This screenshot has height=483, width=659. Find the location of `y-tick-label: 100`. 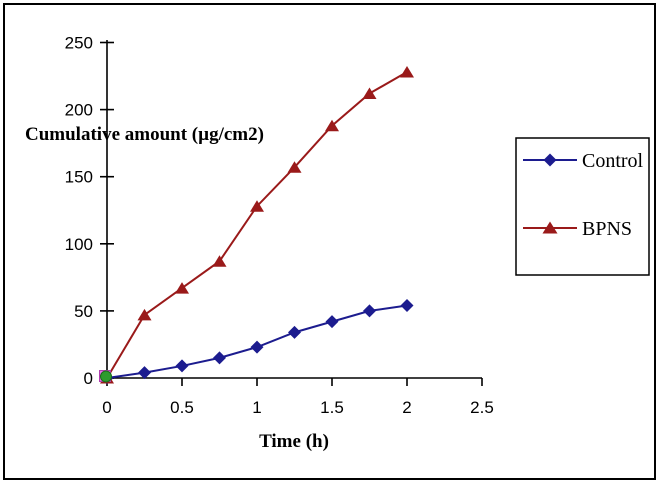

y-tick-label: 100 is located at coordinates (79, 244).